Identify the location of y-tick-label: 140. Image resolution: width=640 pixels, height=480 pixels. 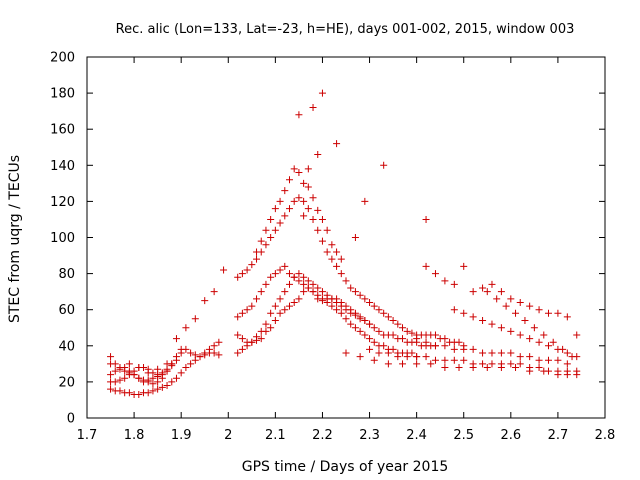
(62, 166).